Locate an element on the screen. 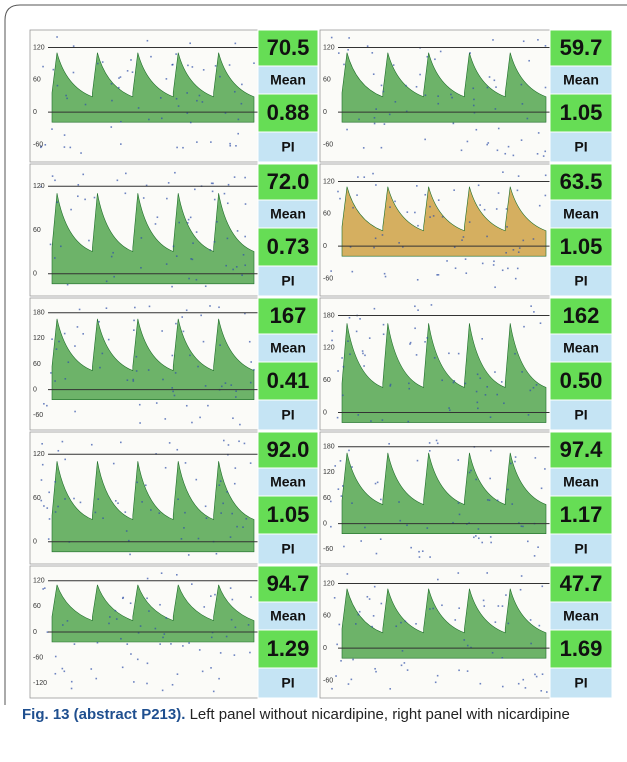  pi-text: 0.88 is located at coordinates (288, 112).